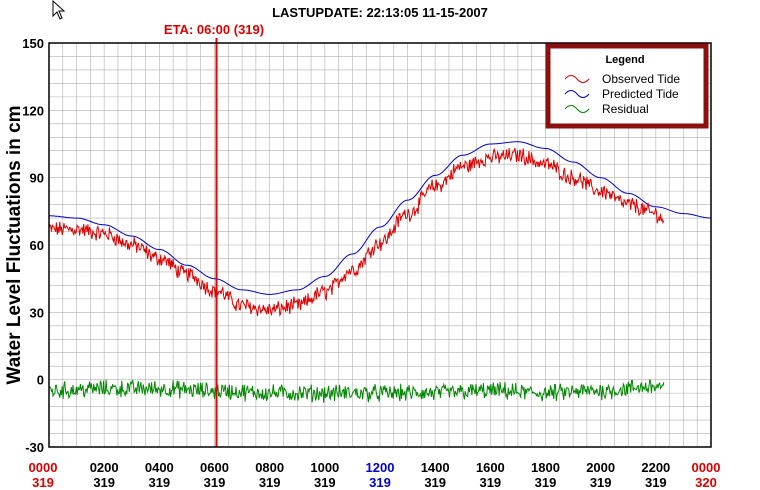 Image resolution: width=760 pixels, height=490 pixels. What do you see at coordinates (269, 467) in the screenshot?
I see `x-tick-time: 0800` at bounding box center [269, 467].